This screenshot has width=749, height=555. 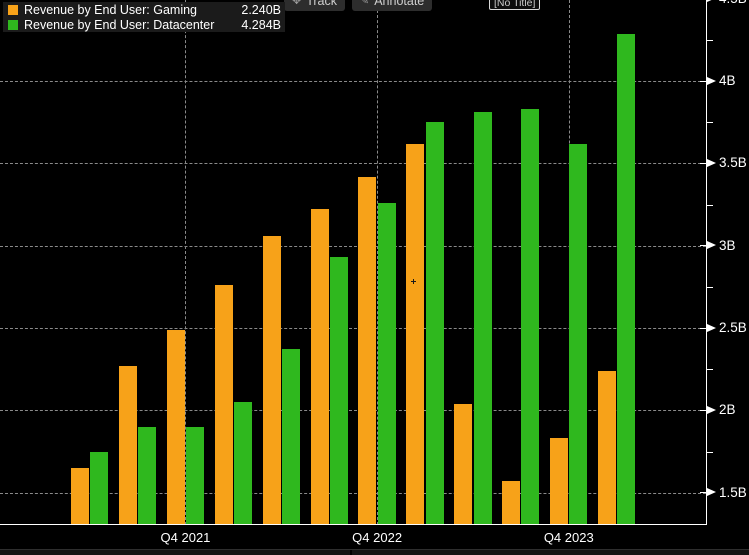 What do you see at coordinates (261, 9) in the screenshot?
I see `legend-value: 2.240B` at bounding box center [261, 9].